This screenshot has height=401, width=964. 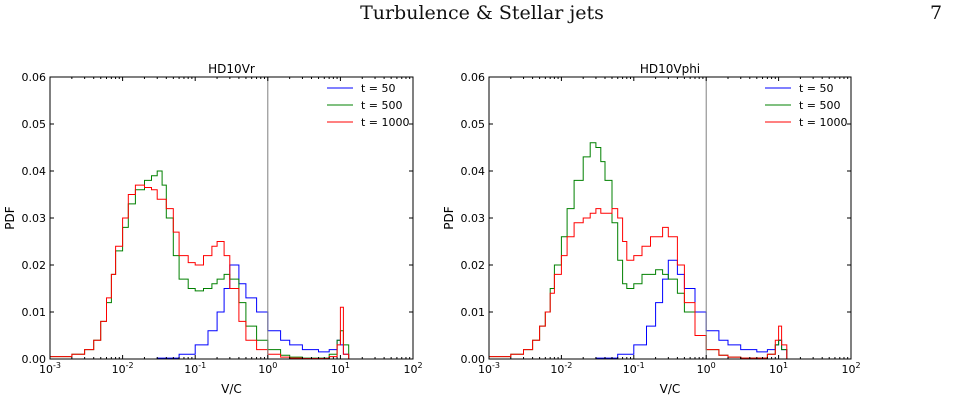 I want to click on running-title: Turbulence & Stellar jets, so click(x=482, y=13).